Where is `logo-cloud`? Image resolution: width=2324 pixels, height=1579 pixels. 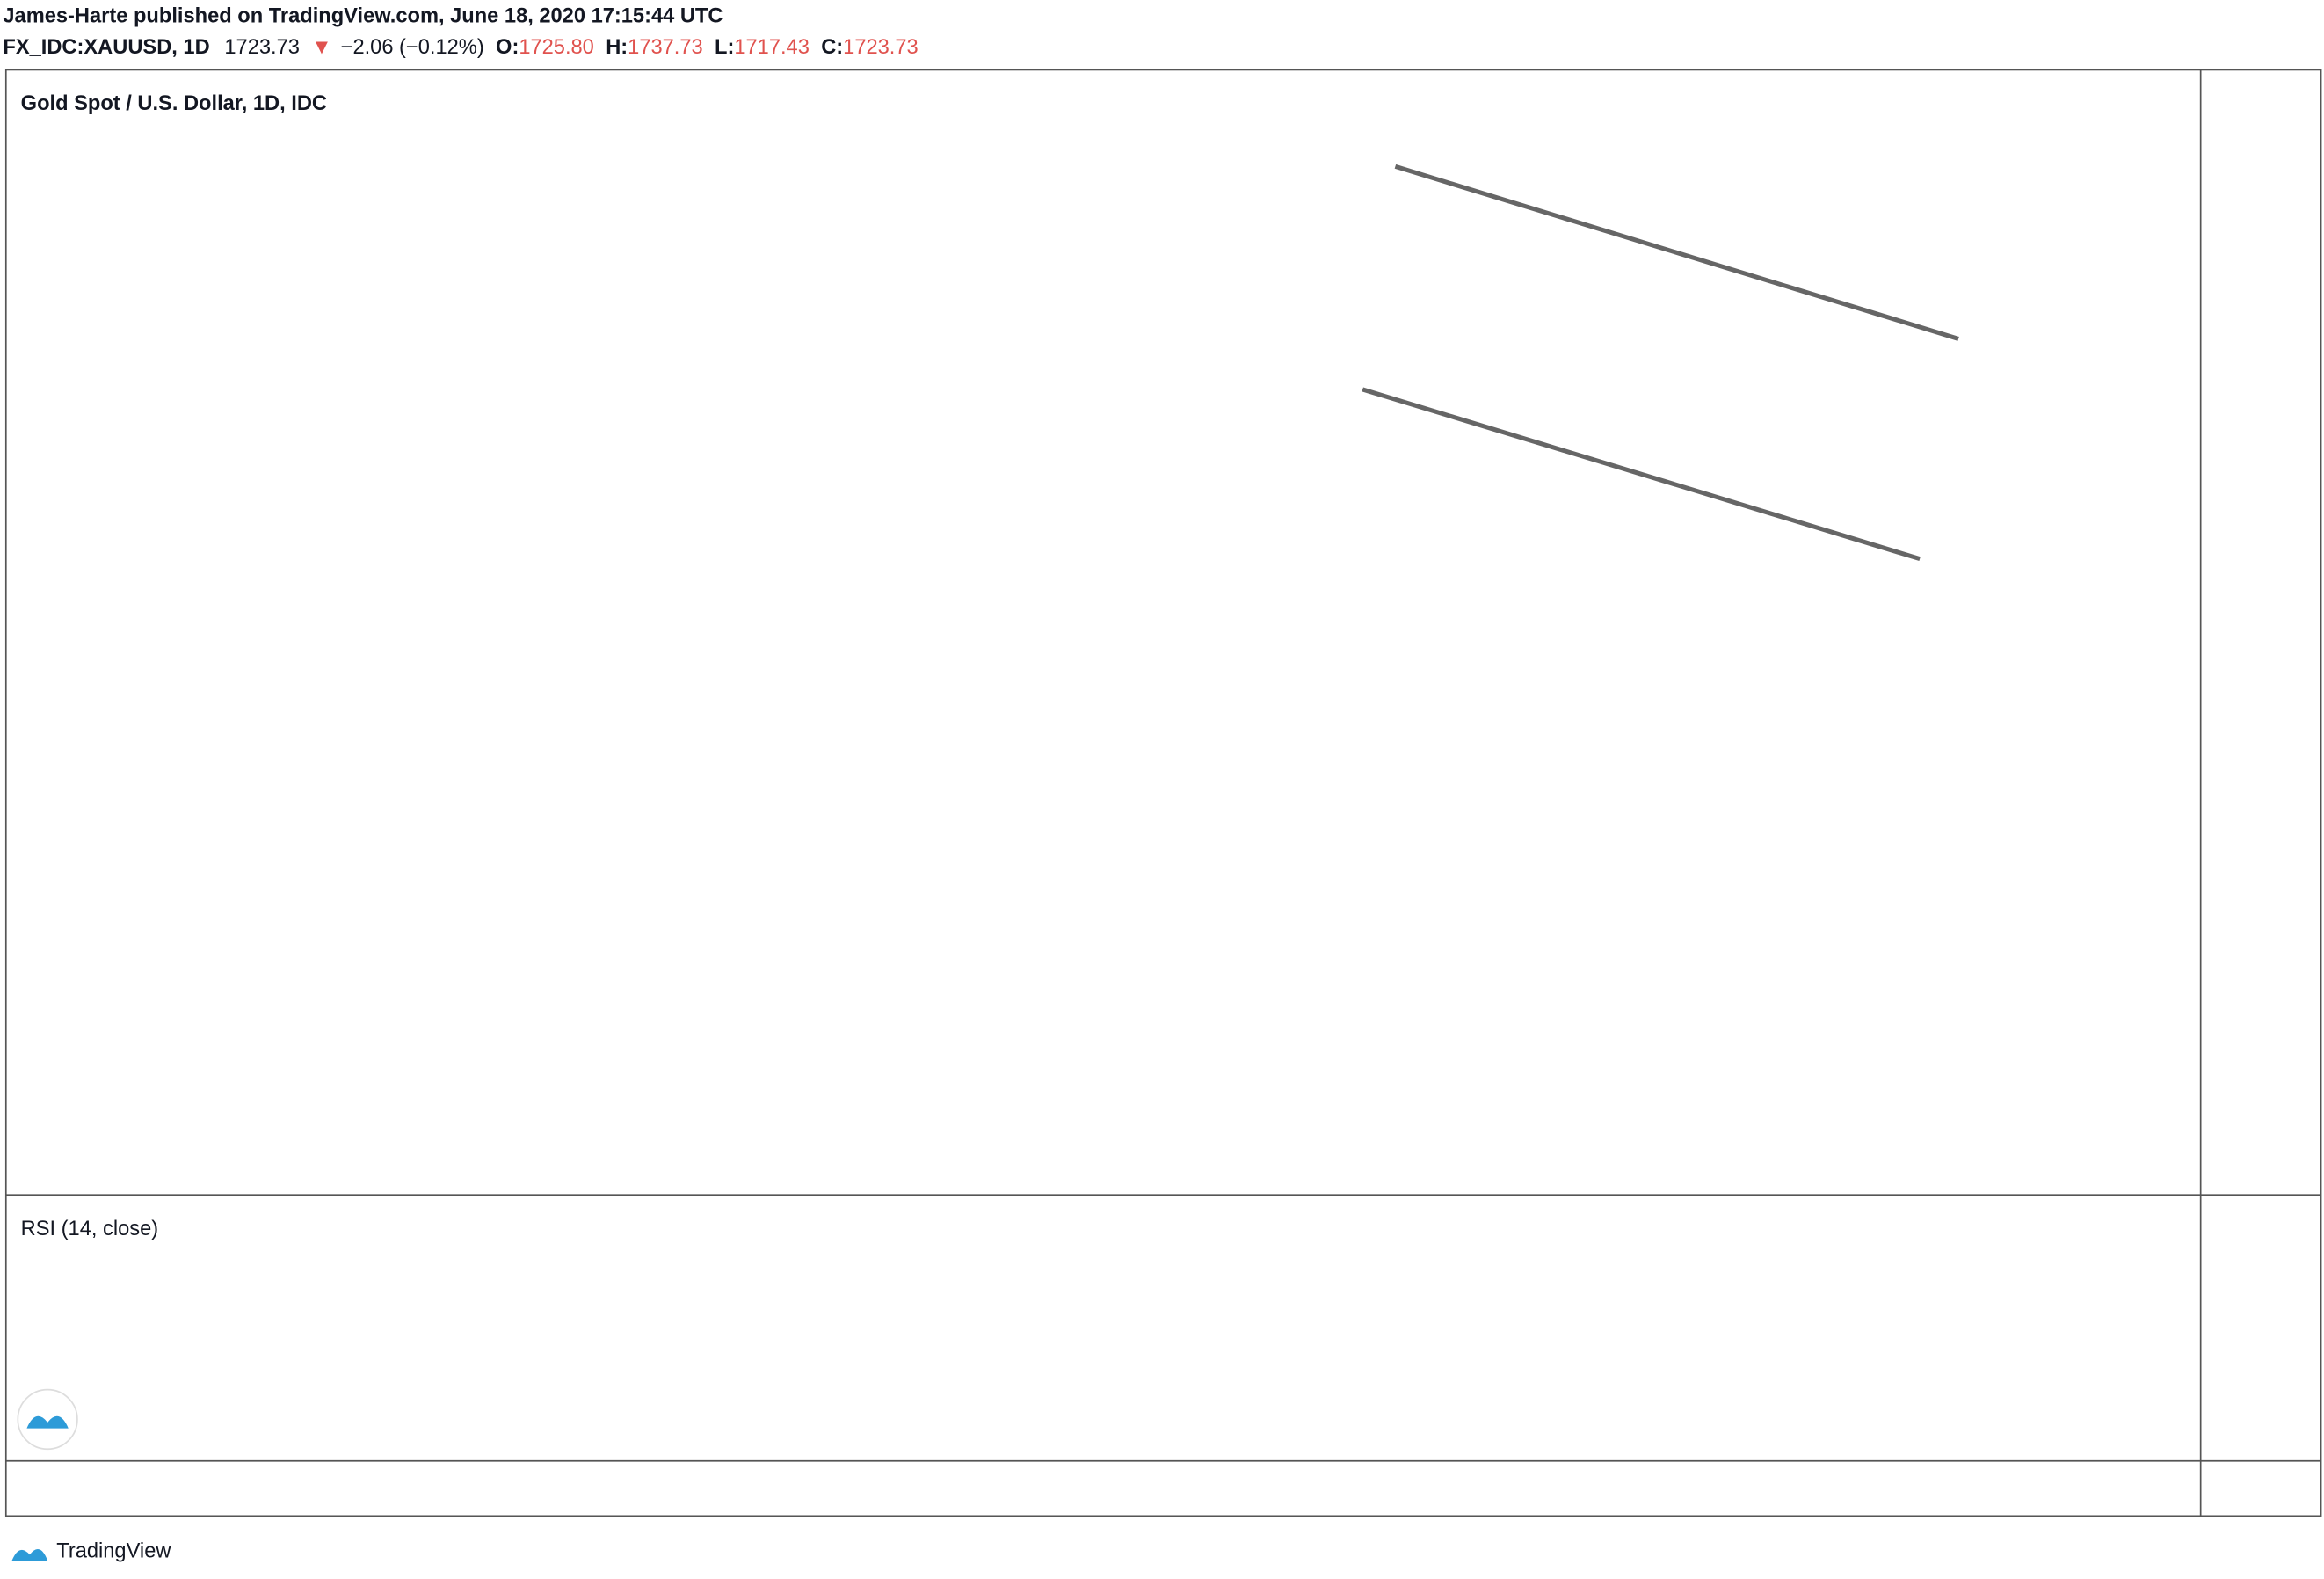
logo-cloud is located at coordinates (47, 1422).